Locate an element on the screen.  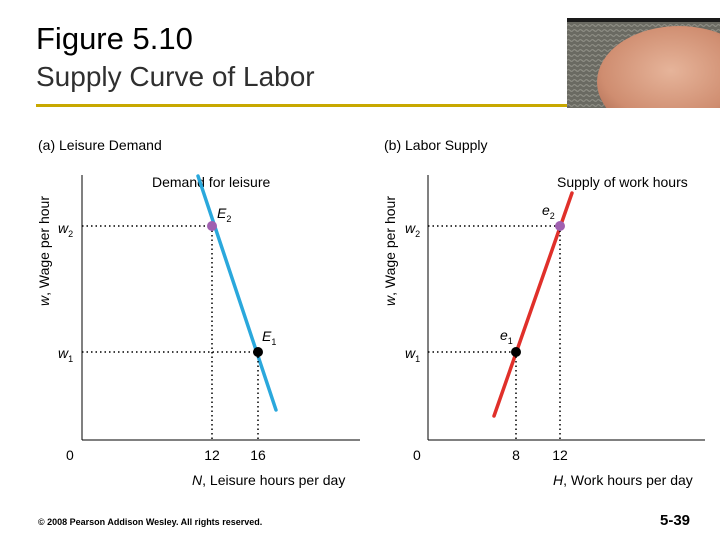
panel-b-series-label: Supply of work hours is located at coordinates (622, 182).